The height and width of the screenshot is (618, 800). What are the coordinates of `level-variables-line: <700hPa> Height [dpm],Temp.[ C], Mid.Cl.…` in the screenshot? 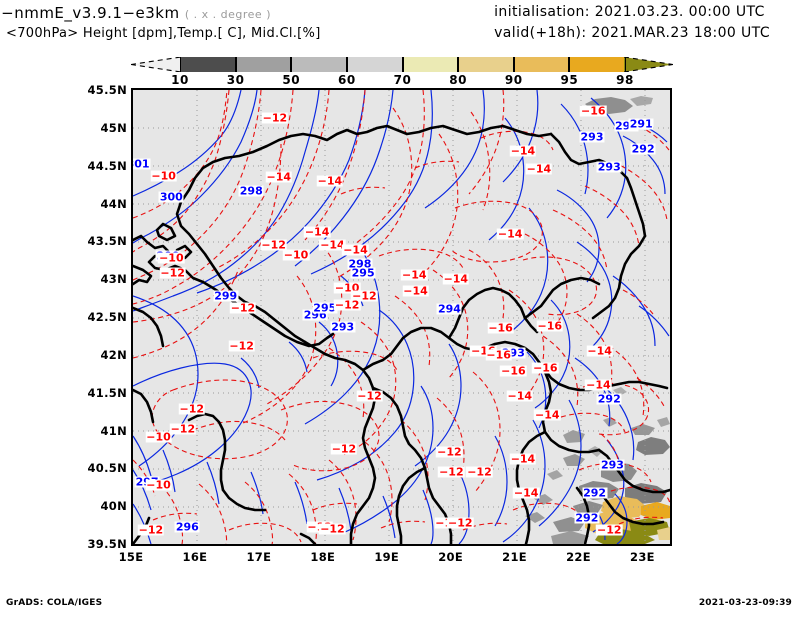 It's located at (163, 33).